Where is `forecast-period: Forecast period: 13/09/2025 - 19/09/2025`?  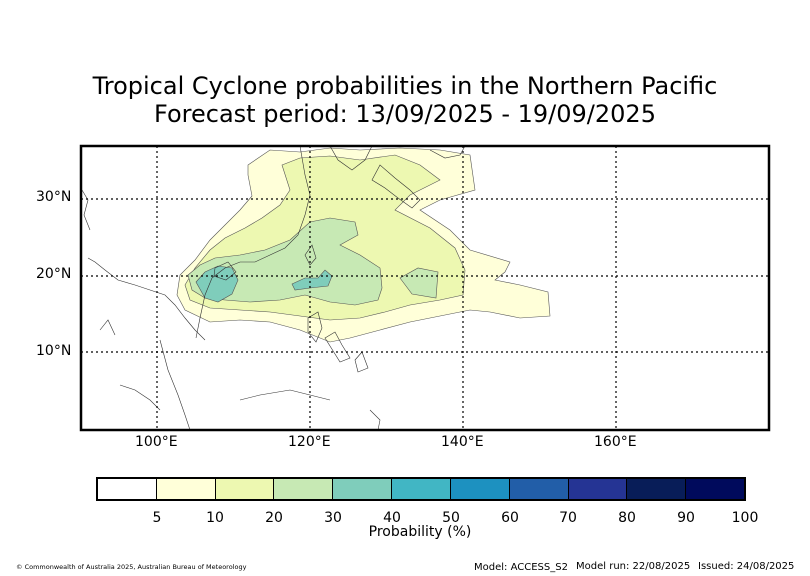 forecast-period: Forecast period: 13/09/2025 - 19/09/2025 is located at coordinates (405, 114).